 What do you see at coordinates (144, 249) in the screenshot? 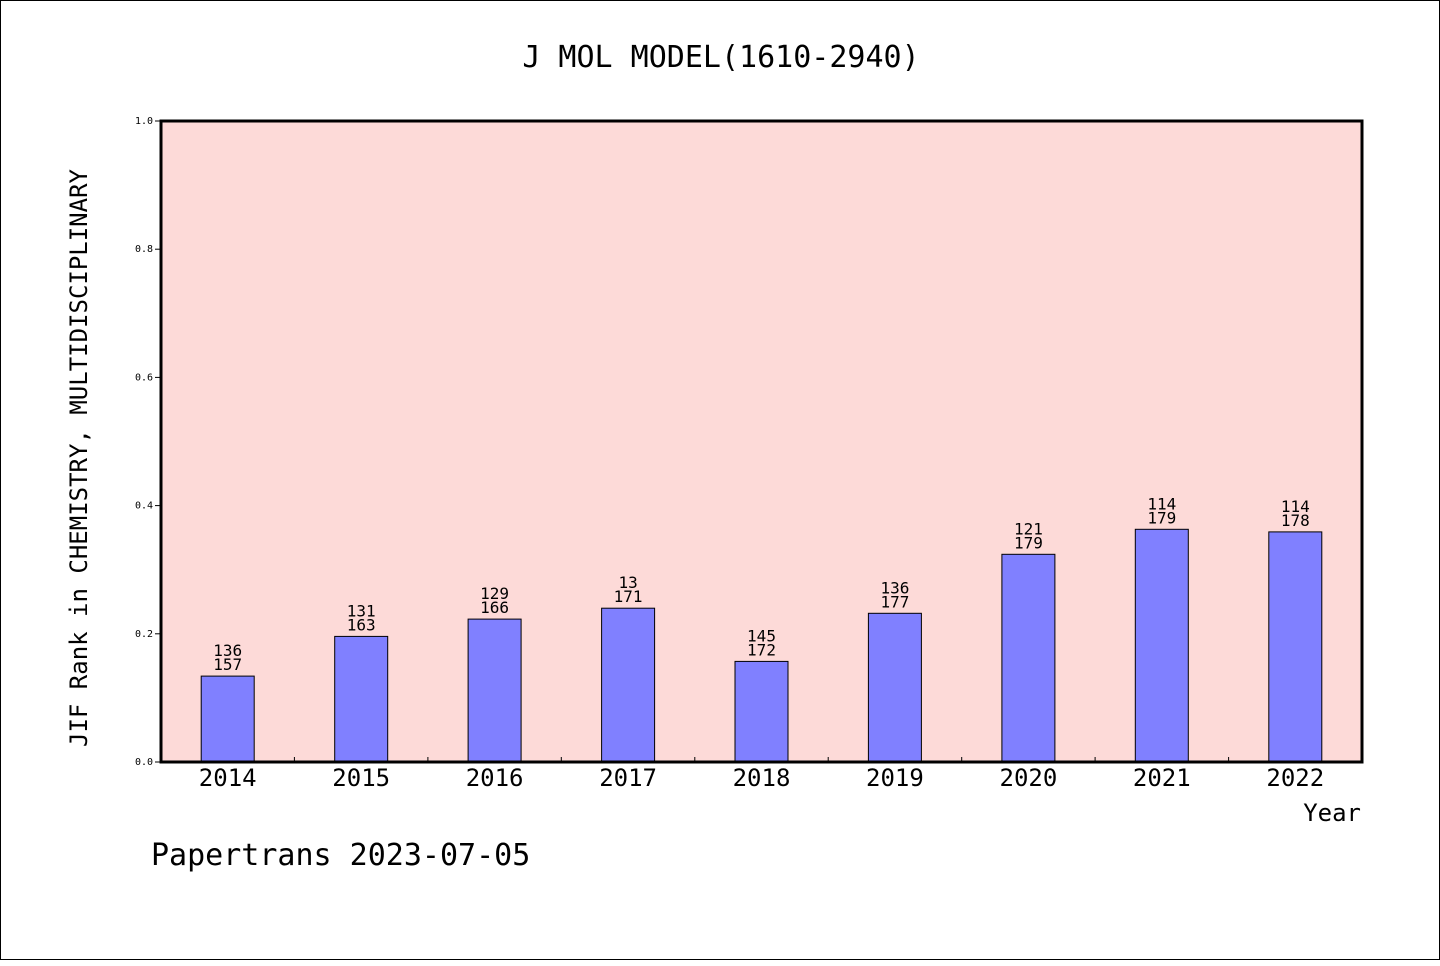
I see `y-tick-label-0.8: 0.8` at bounding box center [144, 249].